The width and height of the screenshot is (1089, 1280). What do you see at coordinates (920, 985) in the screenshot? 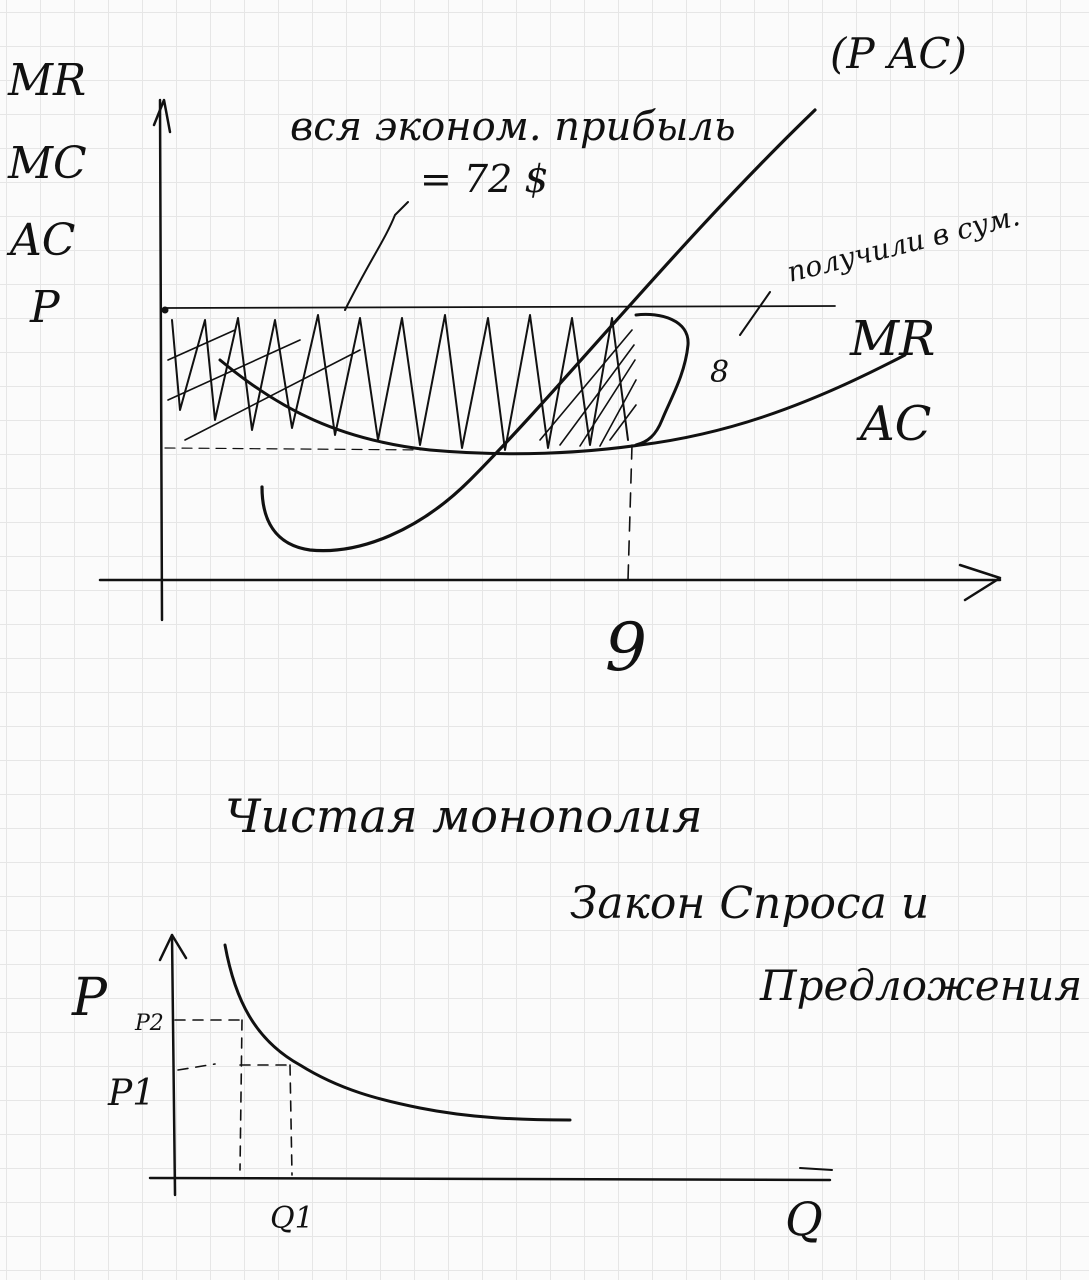
I see `heading-subtitle-line2: Предложения` at bounding box center [920, 985].